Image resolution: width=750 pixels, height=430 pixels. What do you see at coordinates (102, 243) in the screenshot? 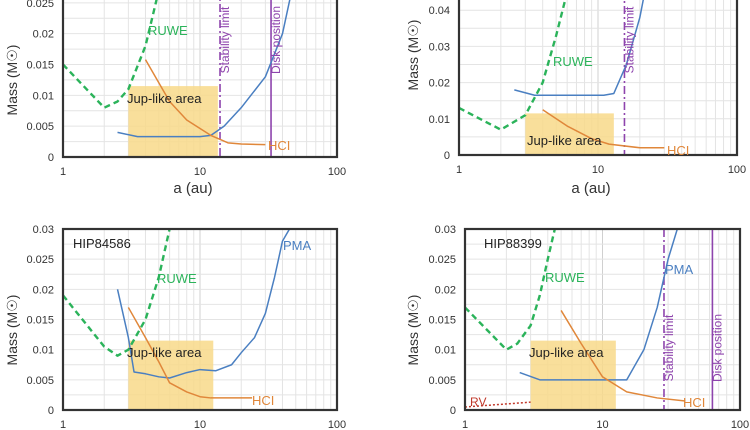
I see `panel-title: HIP84586` at bounding box center [102, 243].